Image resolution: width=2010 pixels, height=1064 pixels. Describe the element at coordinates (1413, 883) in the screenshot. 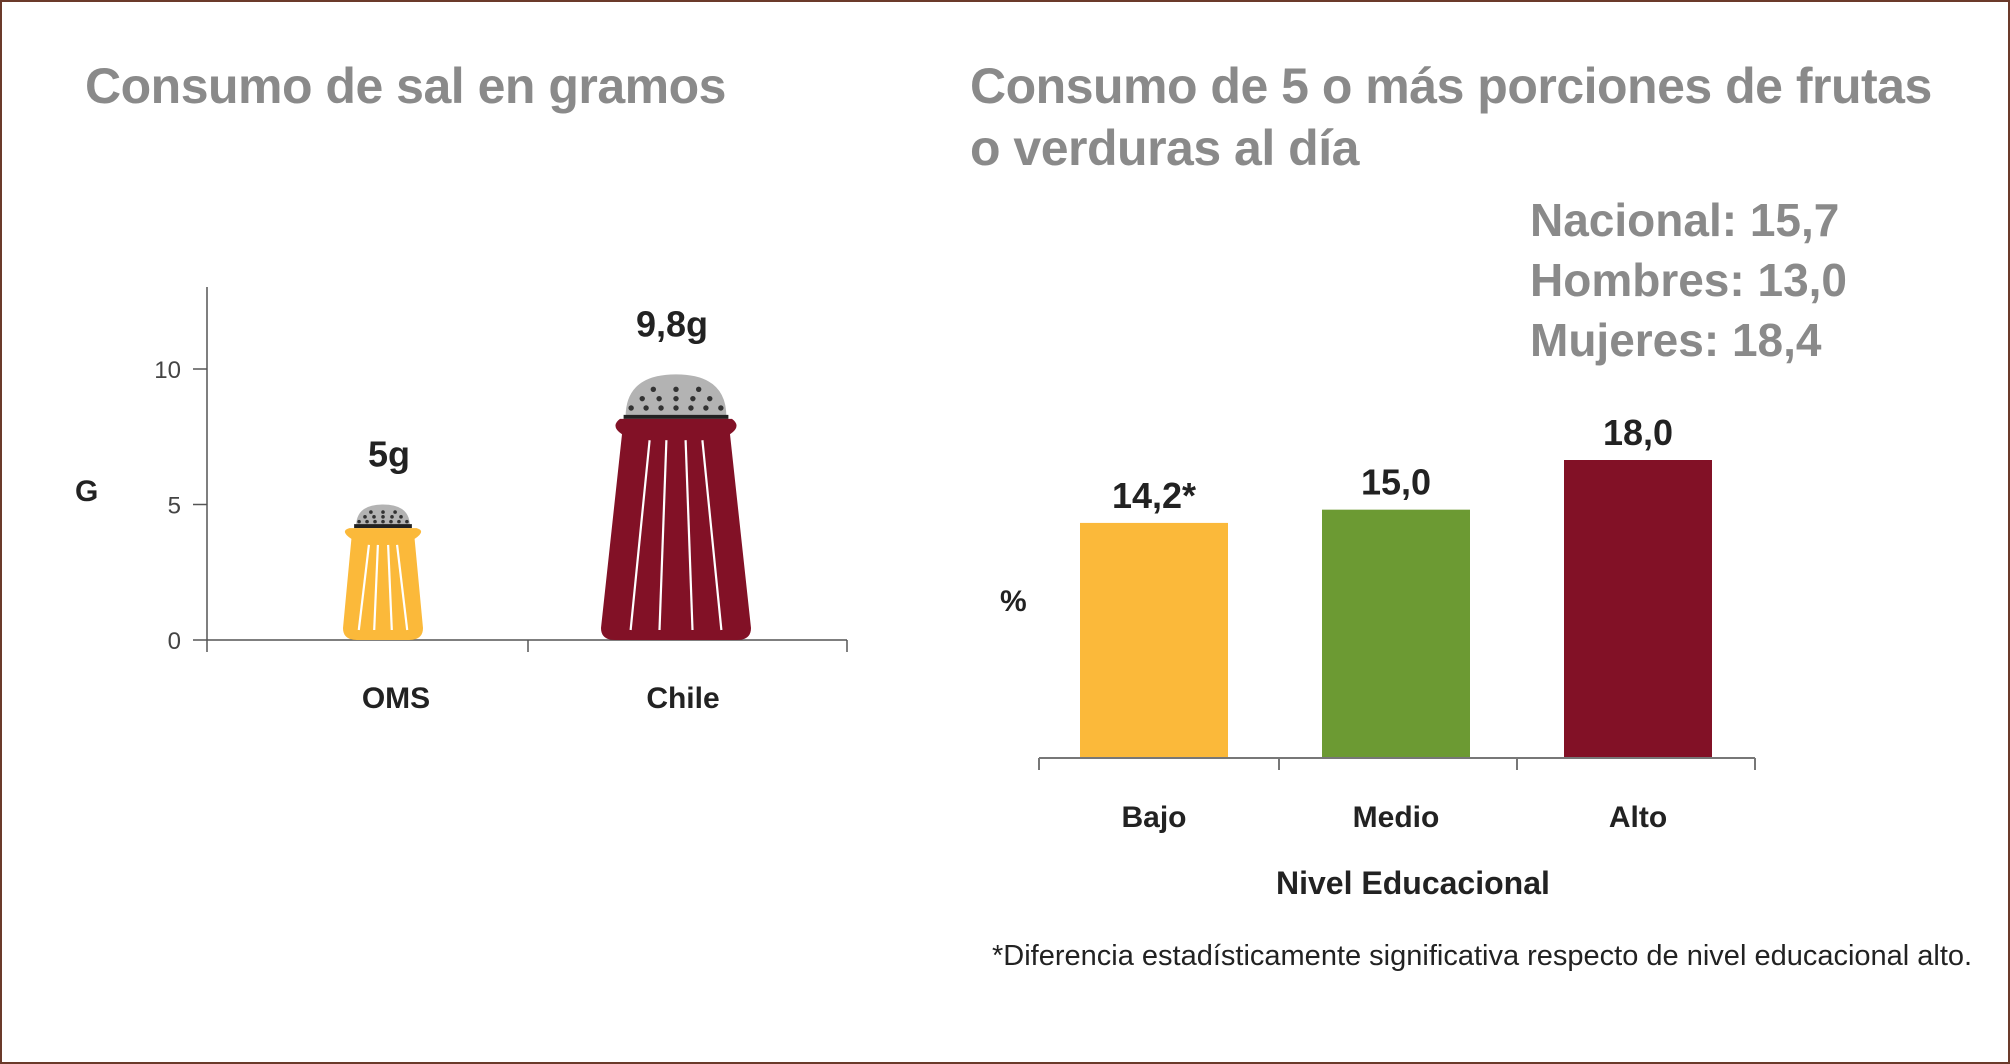

I see `fruit-x-axis-title: Nivel Educacional` at that location.